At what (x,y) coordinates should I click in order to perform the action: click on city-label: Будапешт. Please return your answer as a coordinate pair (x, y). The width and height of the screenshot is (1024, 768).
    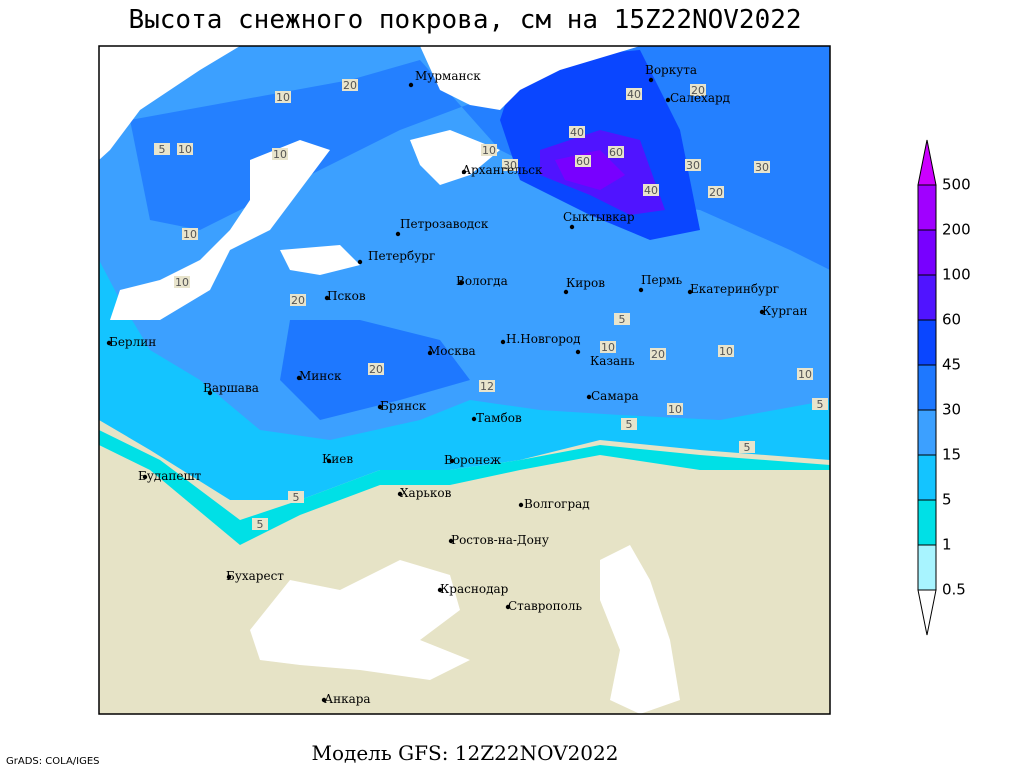
    Looking at the image, I should click on (170, 476).